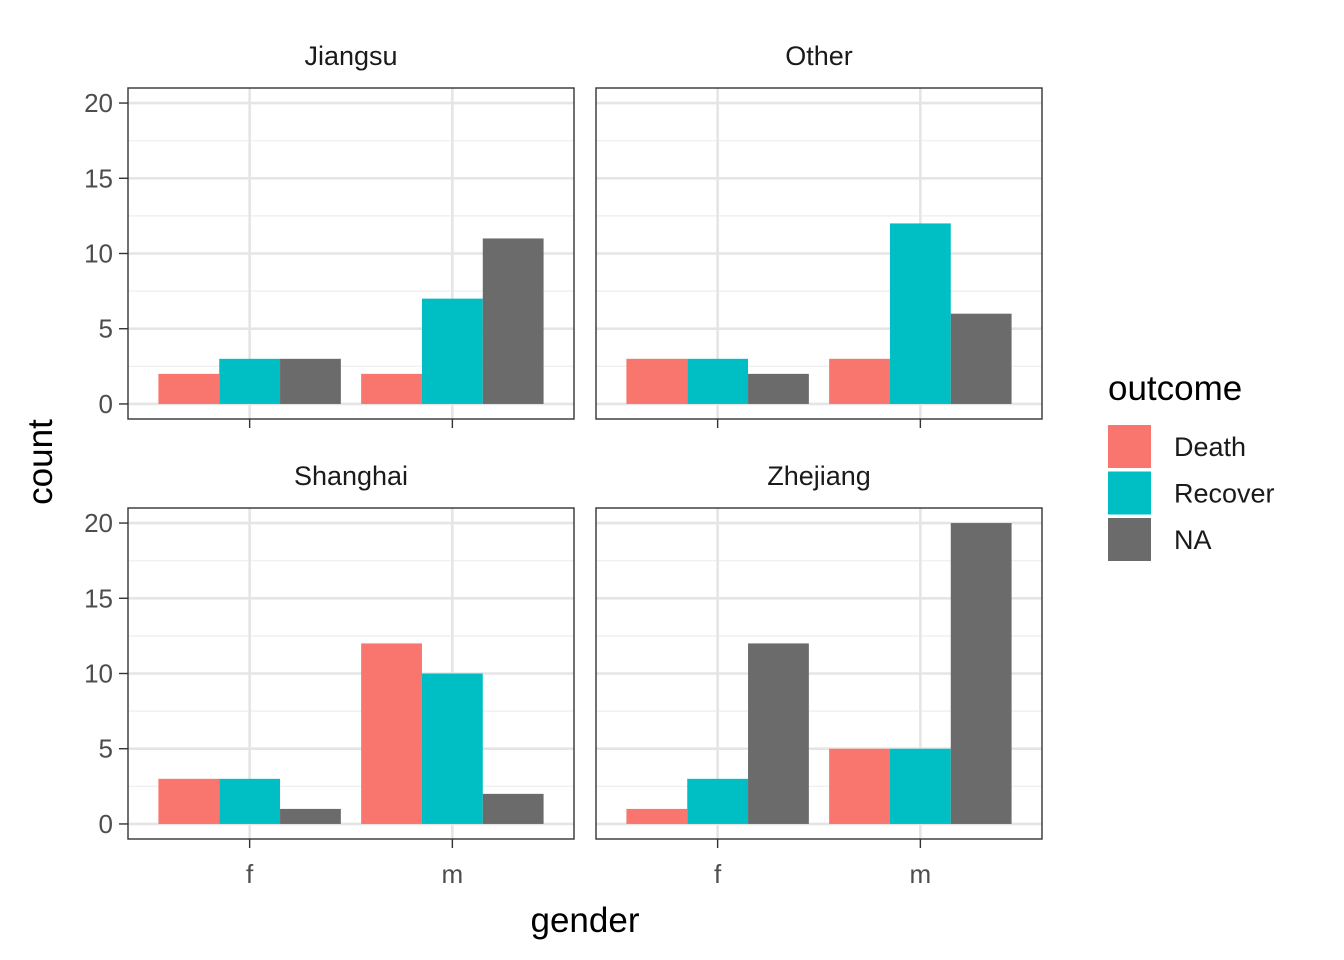 Image resolution: width=1344 pixels, height=960 pixels. Describe the element at coordinates (351, 476) in the screenshot. I see `facet-label: Shanghai` at that location.